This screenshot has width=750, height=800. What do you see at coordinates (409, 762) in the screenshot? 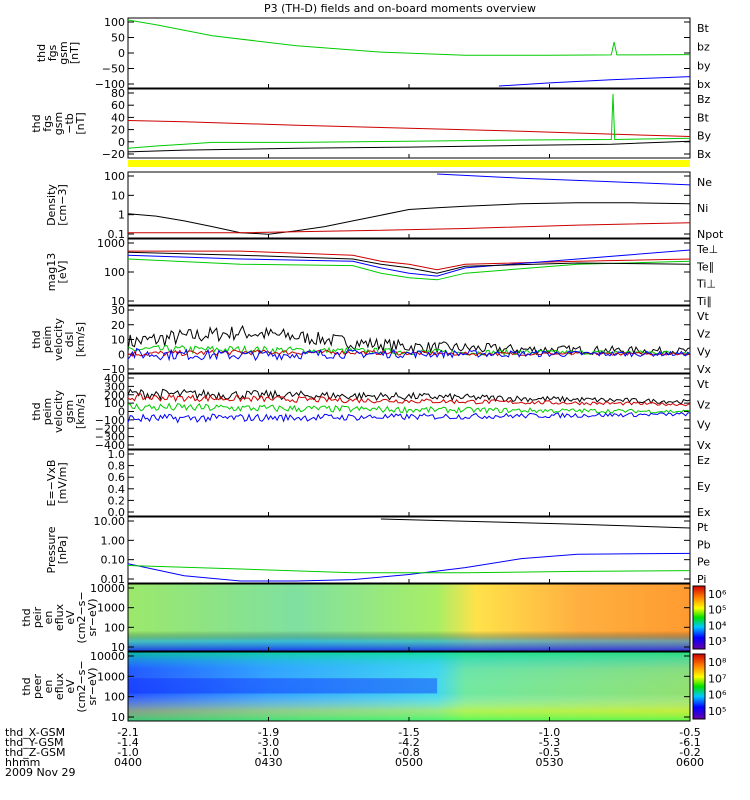
I see `ephemeris-value: 0500` at bounding box center [409, 762].